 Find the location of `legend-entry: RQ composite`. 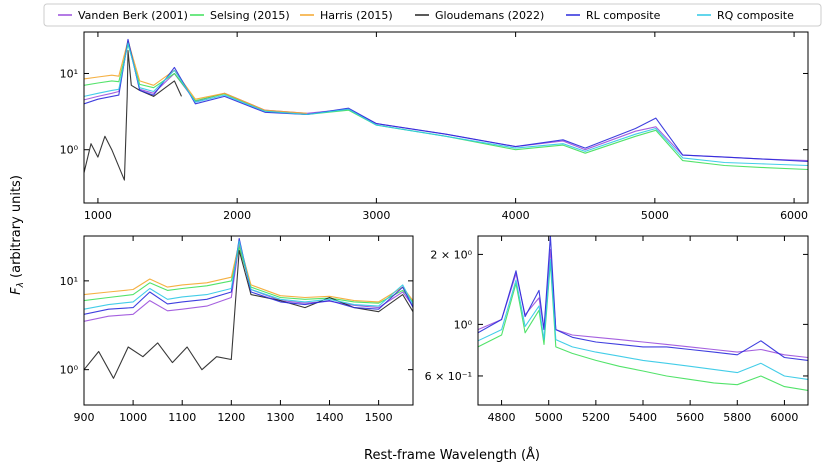

legend-entry: RQ composite is located at coordinates (745, 15).